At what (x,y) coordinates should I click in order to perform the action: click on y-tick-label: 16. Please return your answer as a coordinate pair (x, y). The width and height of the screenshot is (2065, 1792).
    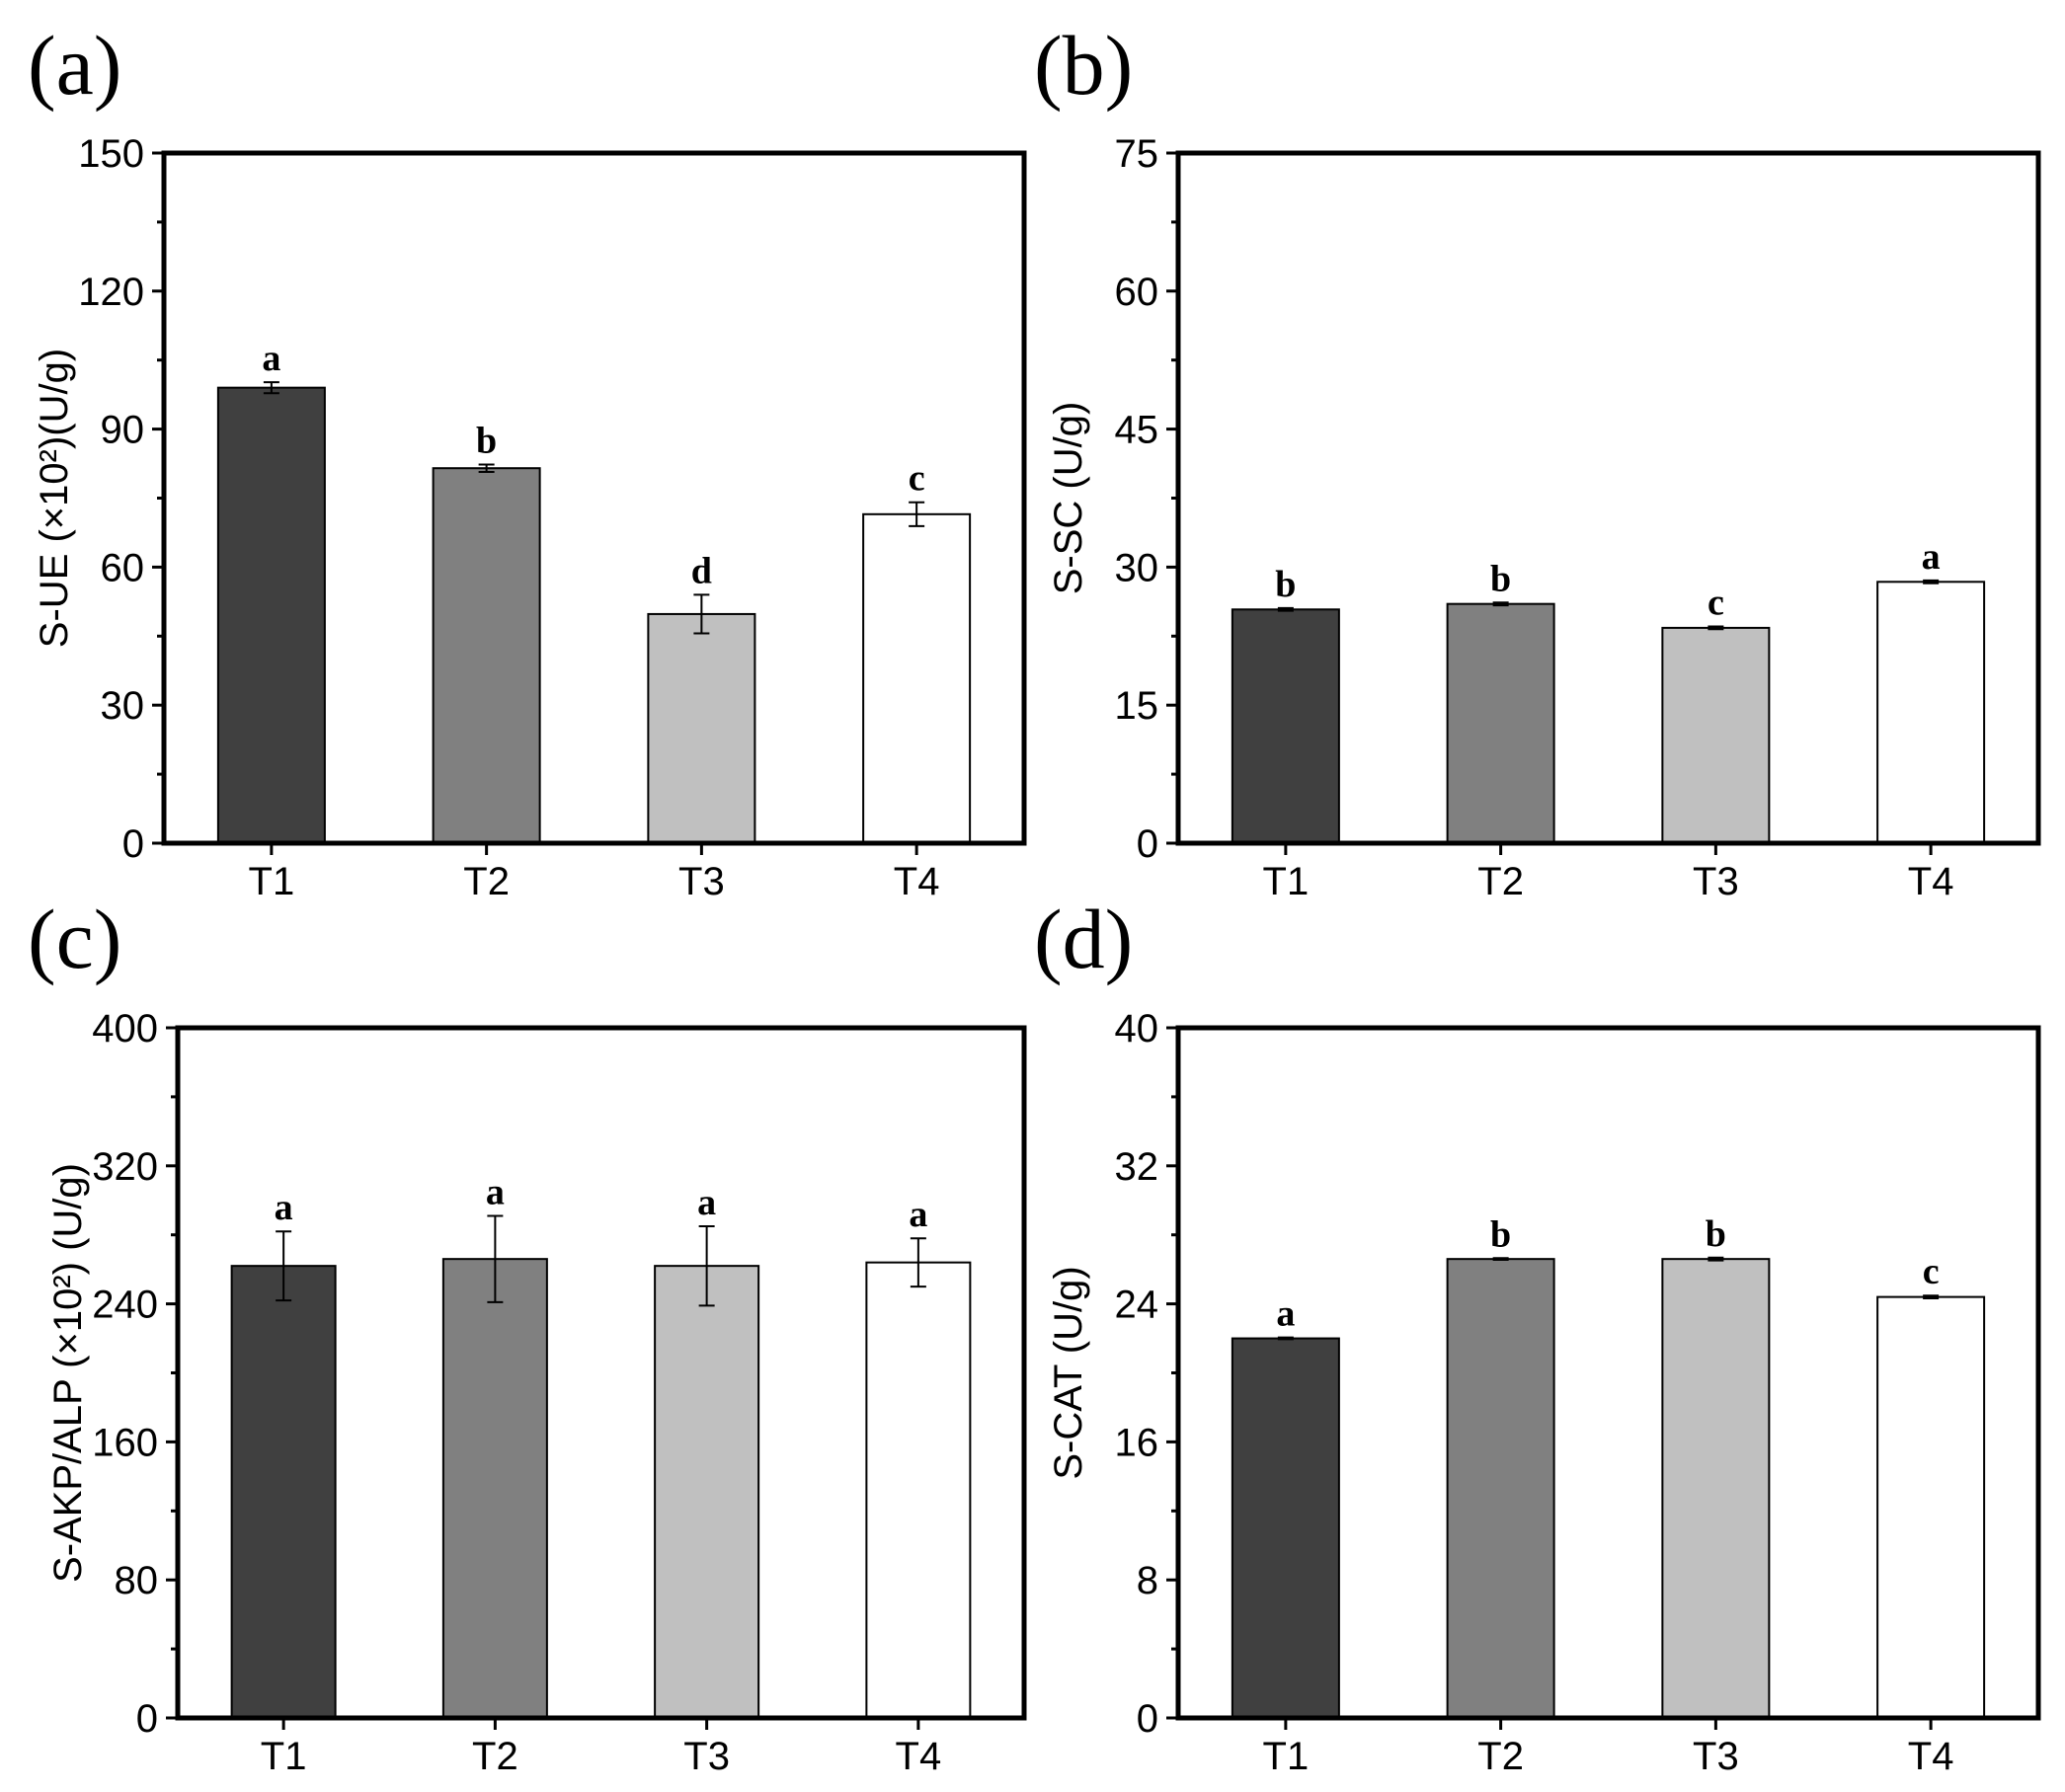
    Looking at the image, I should click on (1137, 1442).